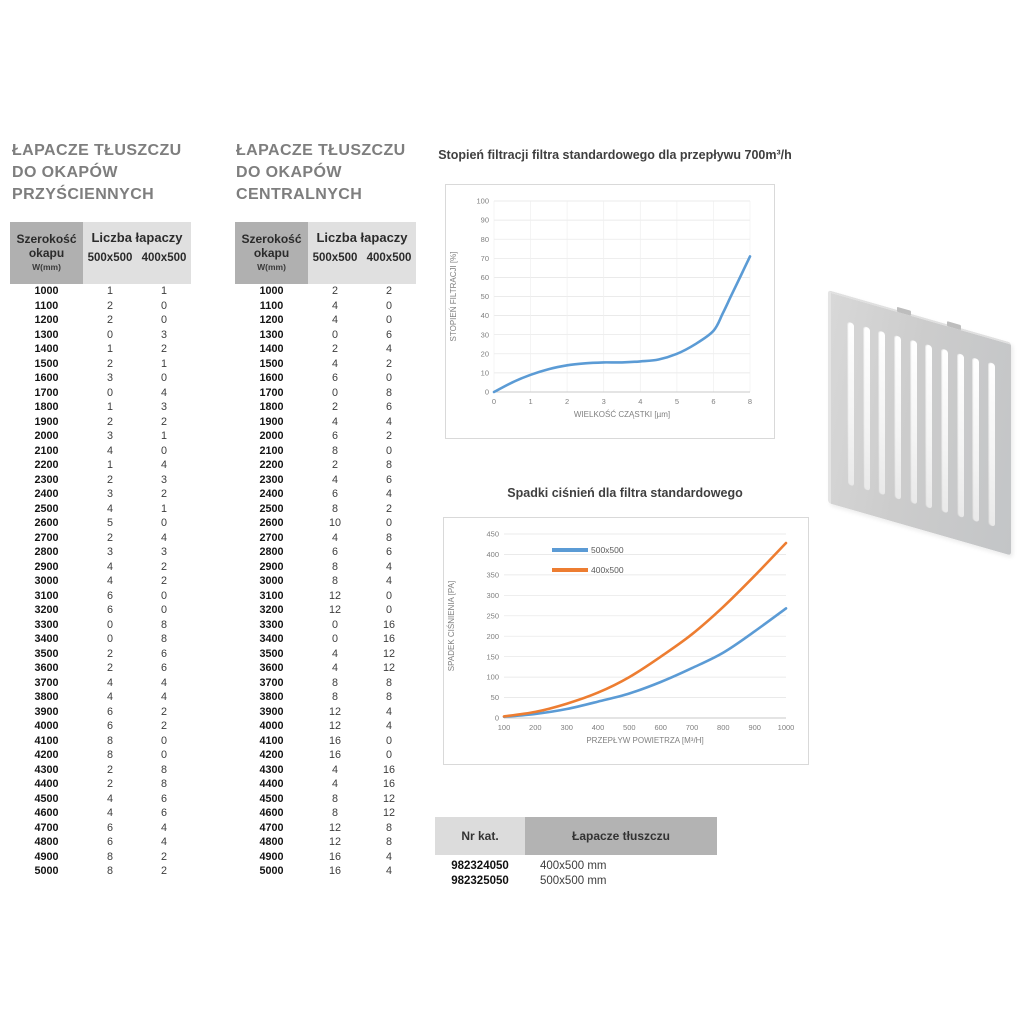 The height and width of the screenshot is (1024, 1024). What do you see at coordinates (271, 755) in the screenshot?
I see `table-cell: 4200` at bounding box center [271, 755].